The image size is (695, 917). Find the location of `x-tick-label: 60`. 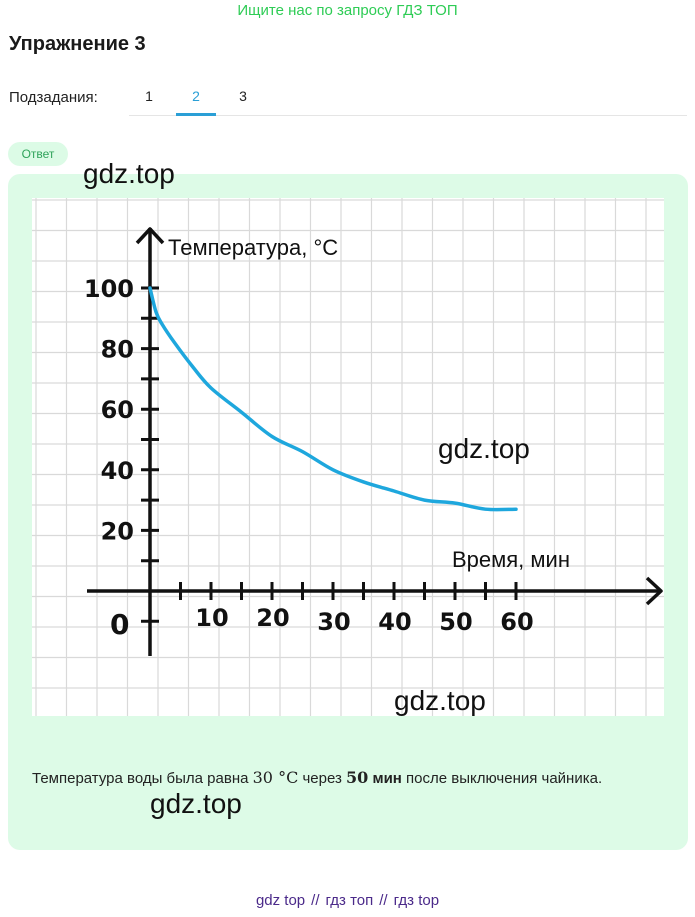

x-tick-label: 60 is located at coordinates (516, 622).